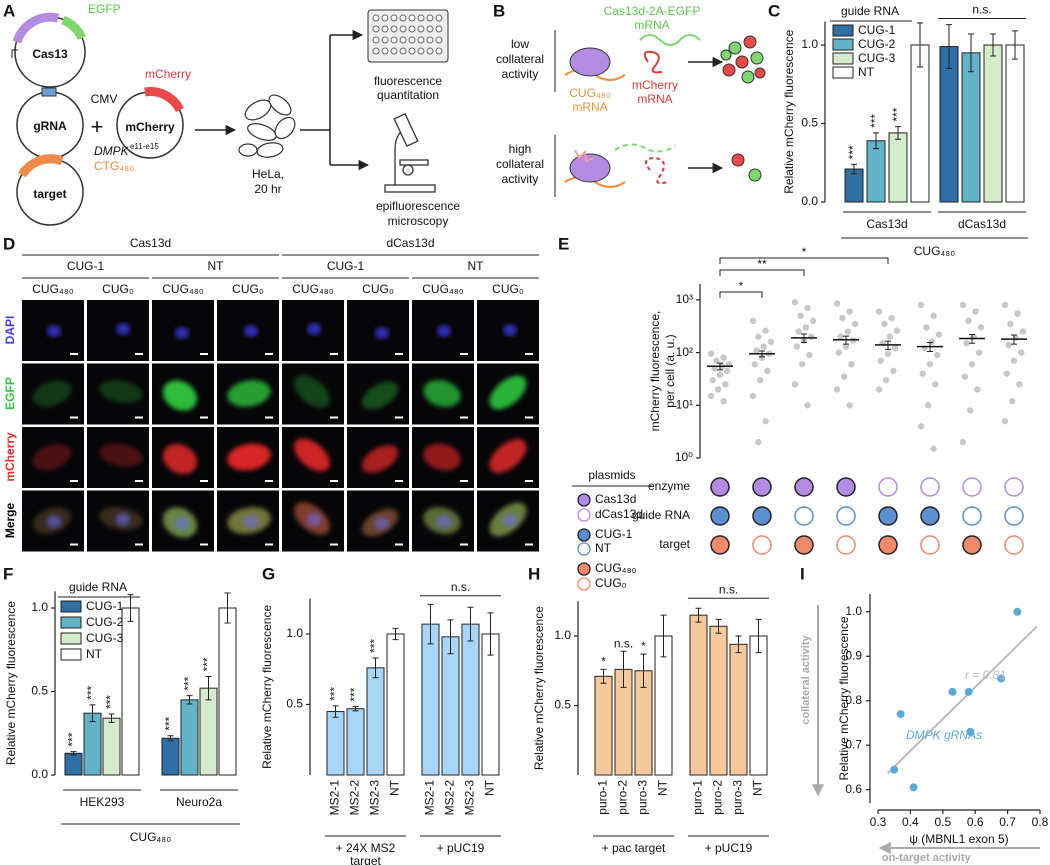 This screenshot has height=865, width=1050. Describe the element at coordinates (94, 654) in the screenshot. I see `legend-label: NT` at that location.